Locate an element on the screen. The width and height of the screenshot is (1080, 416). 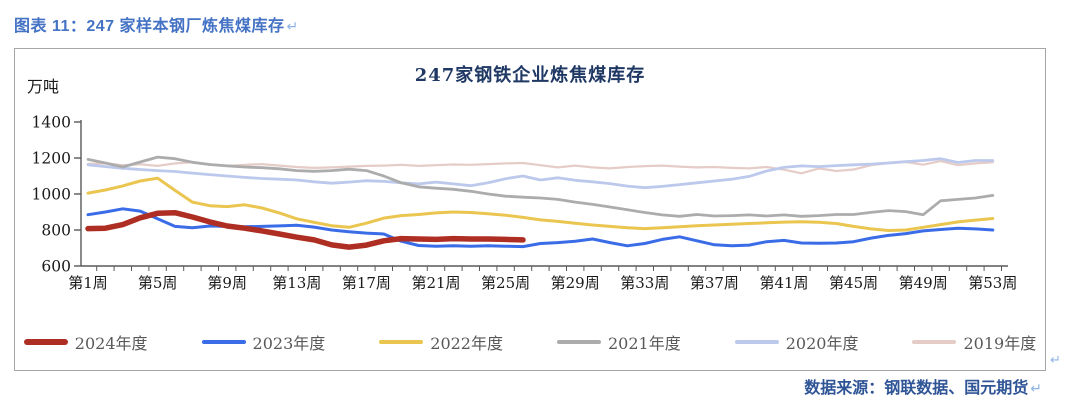
series-line-2019年度 is located at coordinates (540, 167).